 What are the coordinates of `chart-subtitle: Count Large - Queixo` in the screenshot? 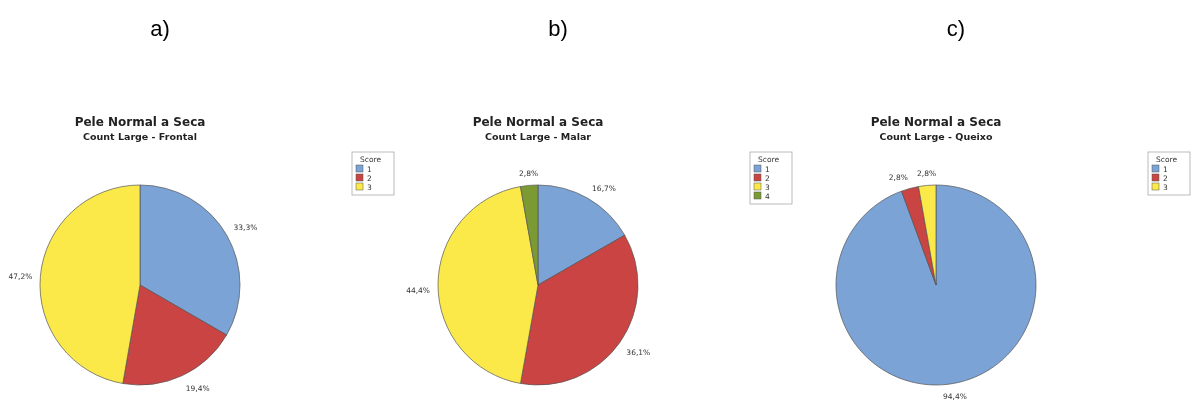 It's located at (936, 136).